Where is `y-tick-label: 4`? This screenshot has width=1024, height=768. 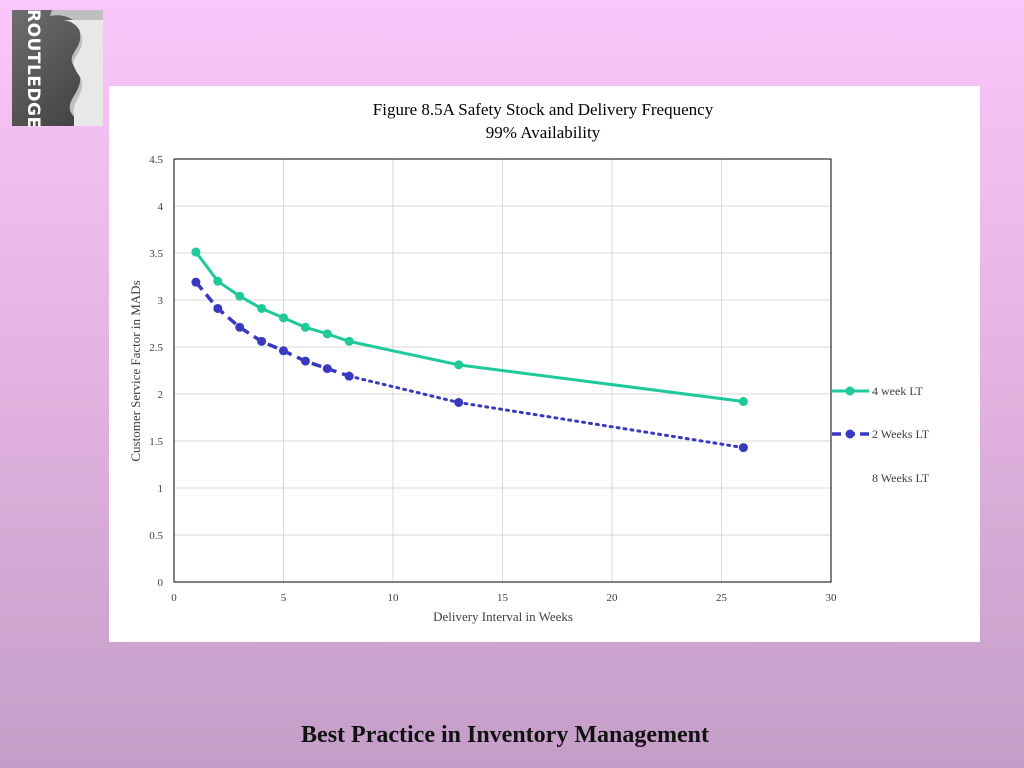
y-tick-label: 4 is located at coordinates (161, 207).